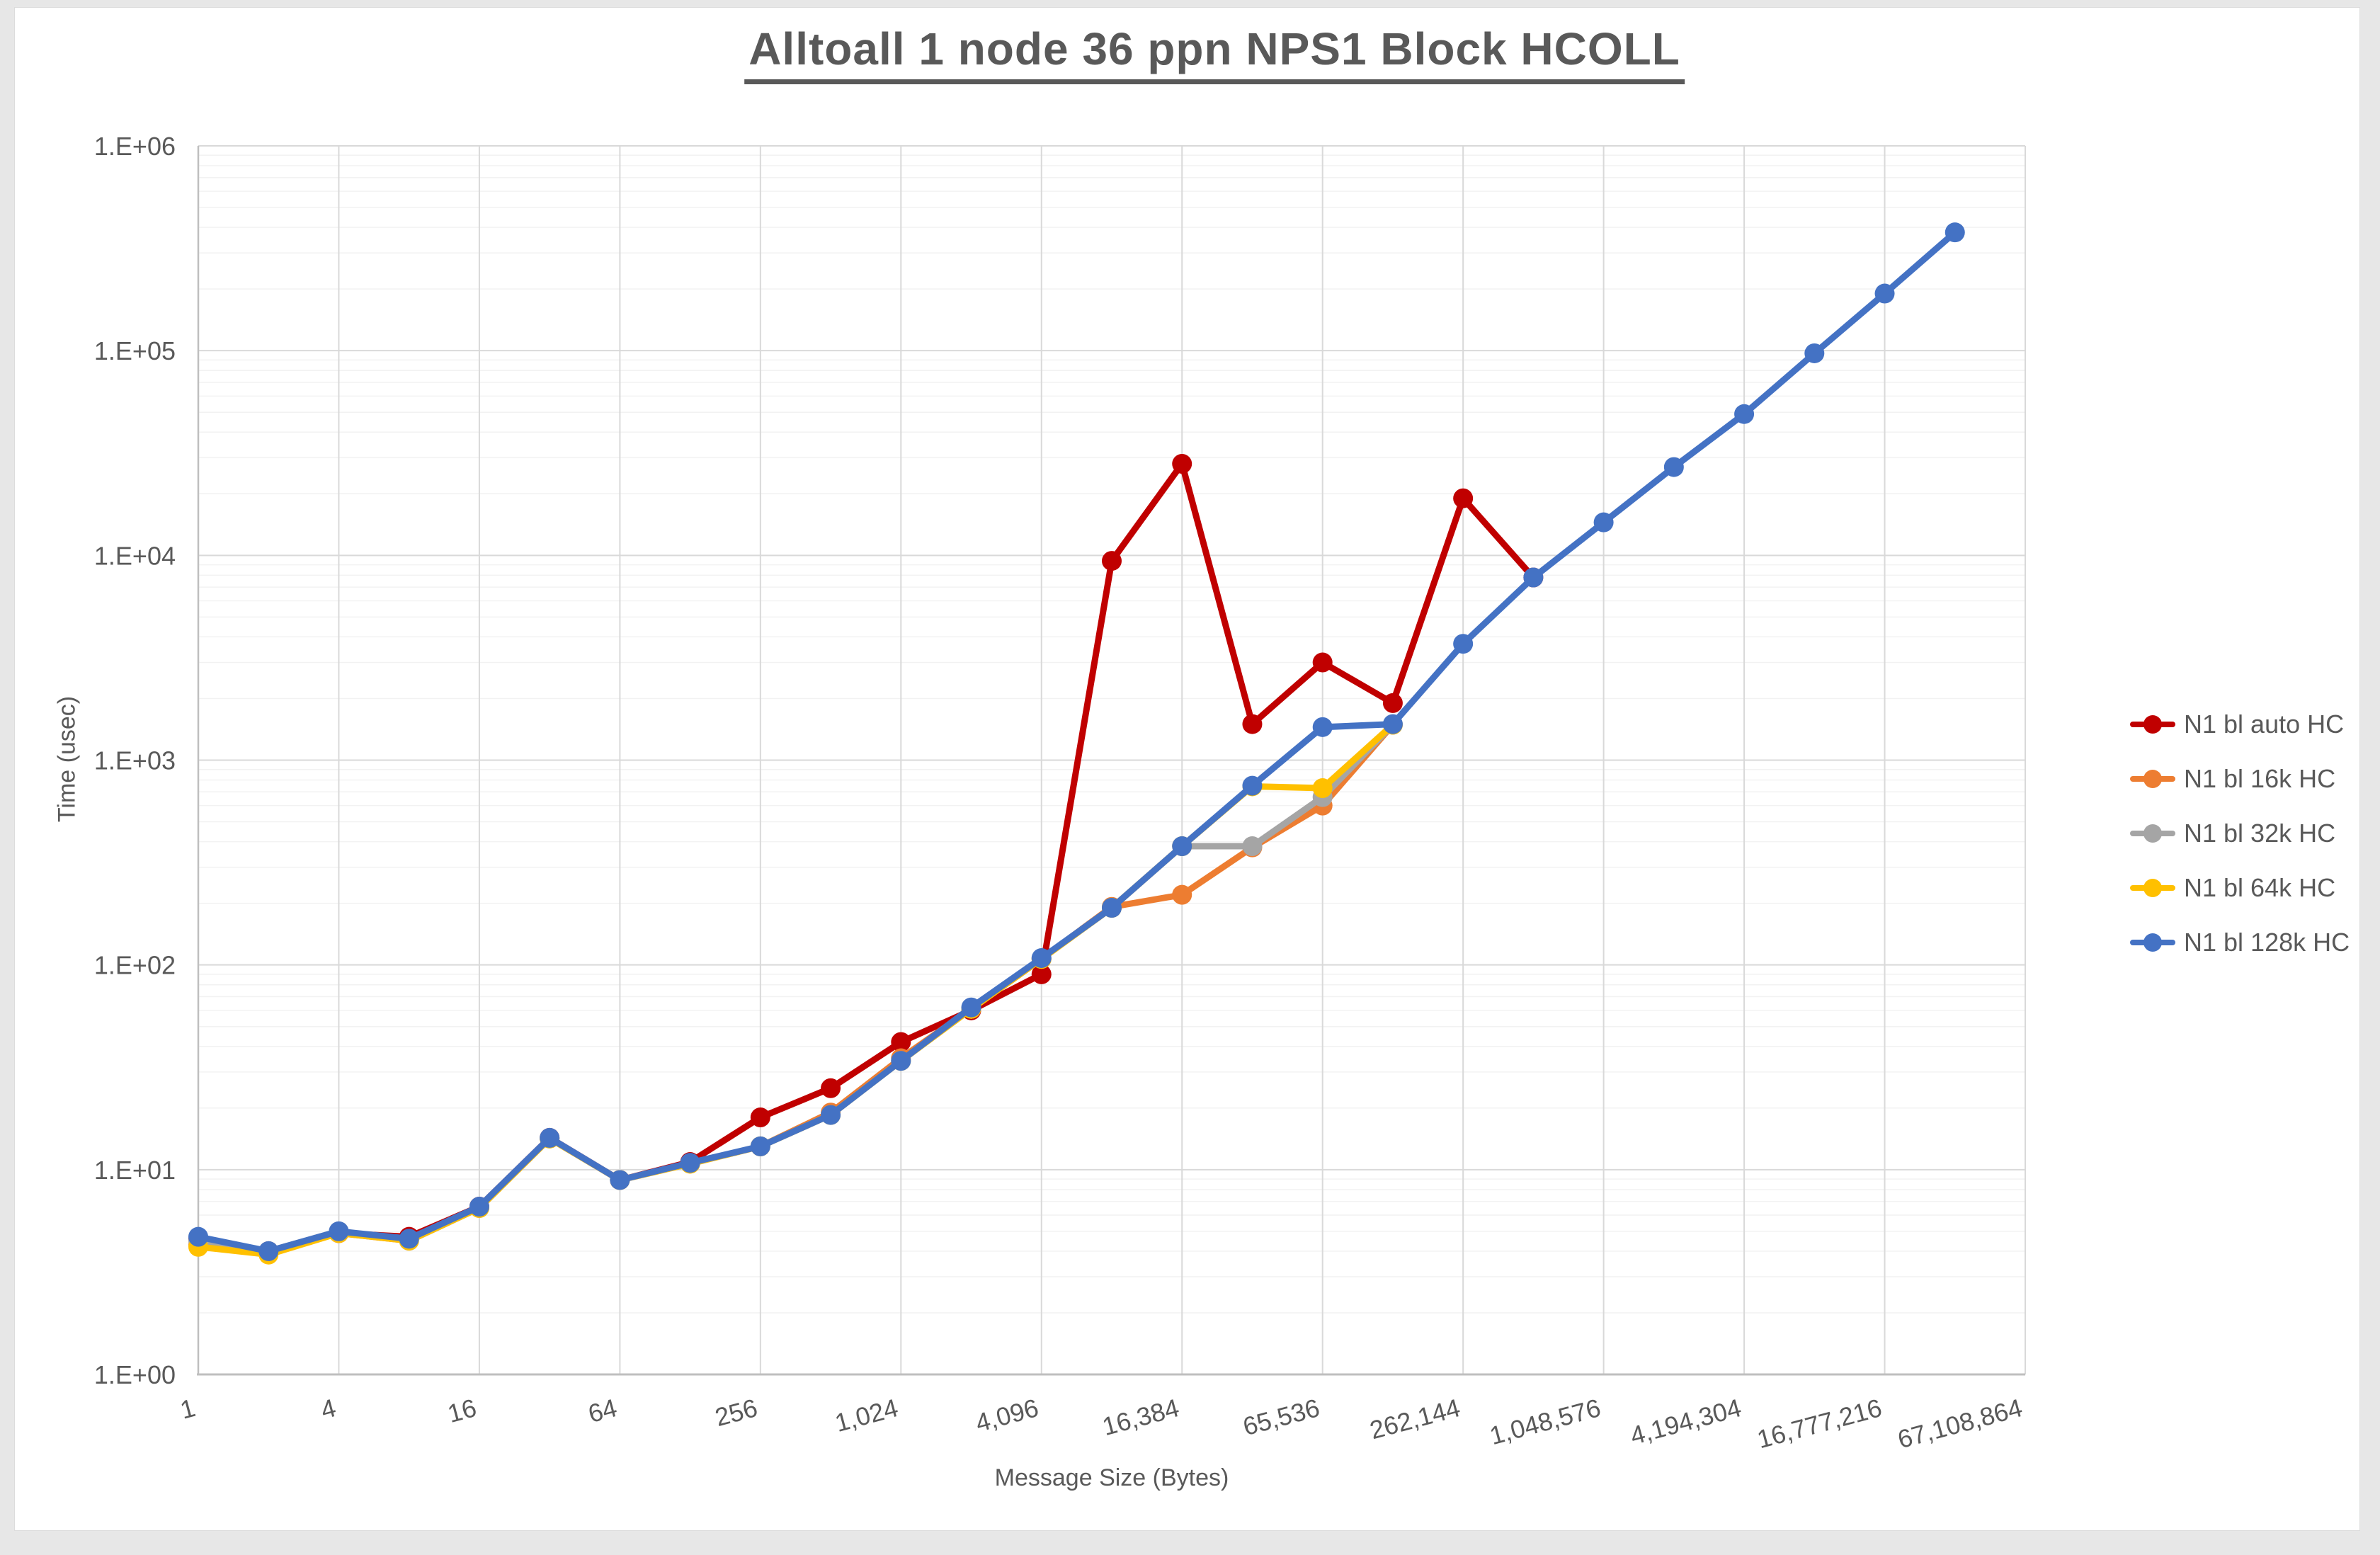  I want to click on y-tick-label: 1.E+06, so click(135, 146).